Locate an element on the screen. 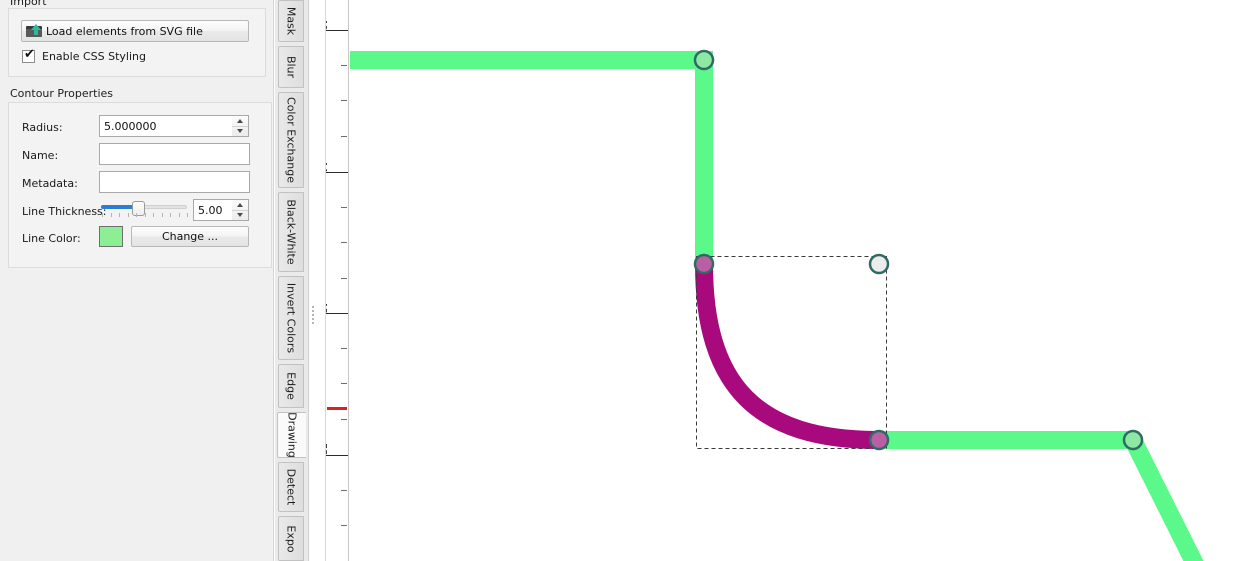 Image resolution: width=1238 pixels, height=561 pixels. name-label: Name: is located at coordinates (40, 155).